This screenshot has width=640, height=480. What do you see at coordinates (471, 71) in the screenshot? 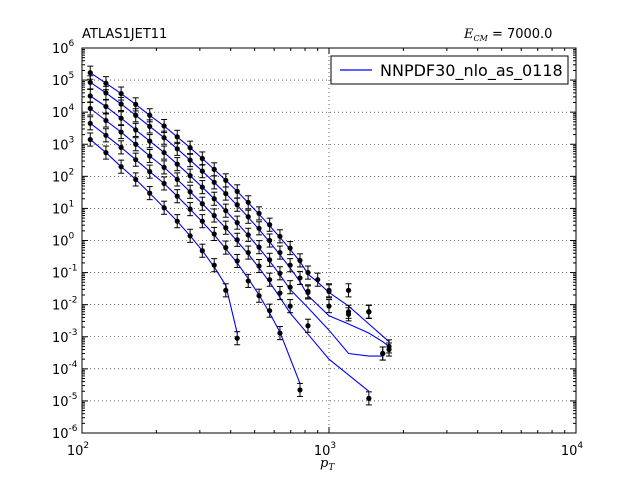
I see `legend-label: NNPDF30_nlo_as_0118` at bounding box center [471, 71].